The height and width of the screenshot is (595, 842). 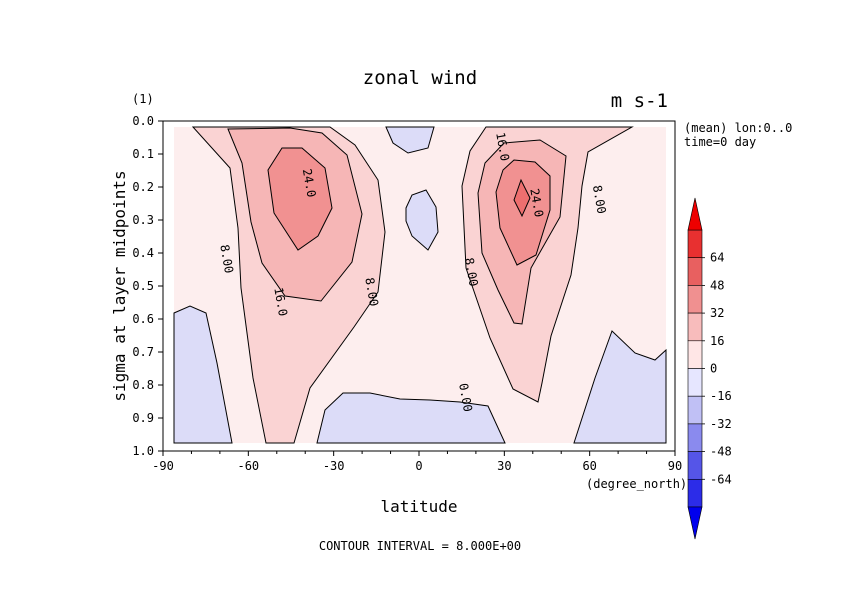 What do you see at coordinates (143, 319) in the screenshot?
I see `y-tick-label: 0.6` at bounding box center [143, 319].